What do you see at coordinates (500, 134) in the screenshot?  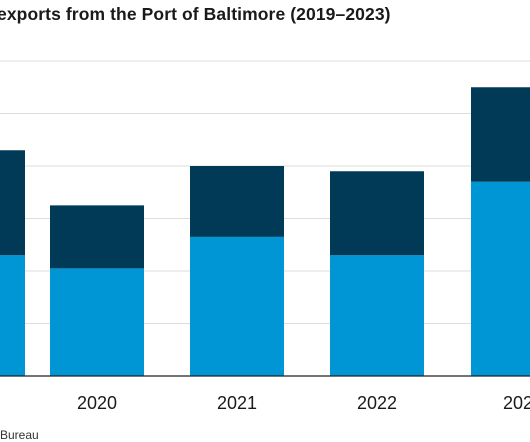 I see `bar-segment-upper-2023` at bounding box center [500, 134].